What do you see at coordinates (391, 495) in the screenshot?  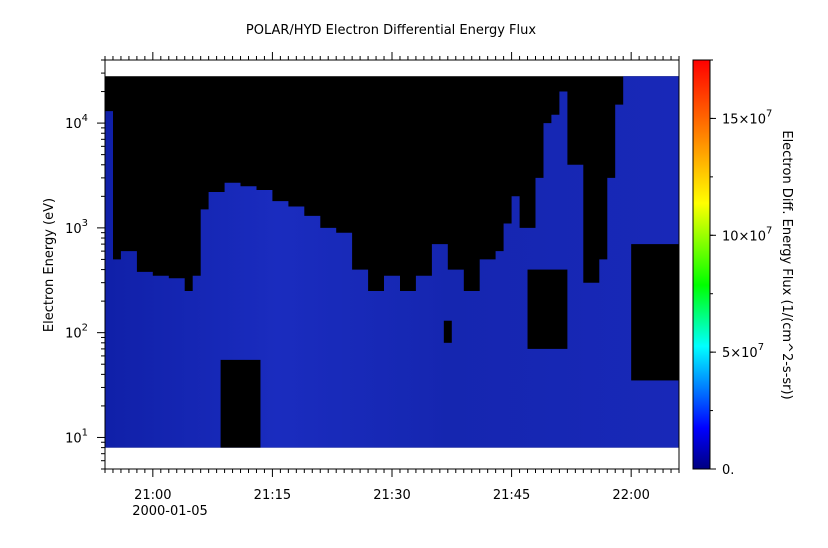 I see `x-tick-label: 21:30` at bounding box center [391, 495].